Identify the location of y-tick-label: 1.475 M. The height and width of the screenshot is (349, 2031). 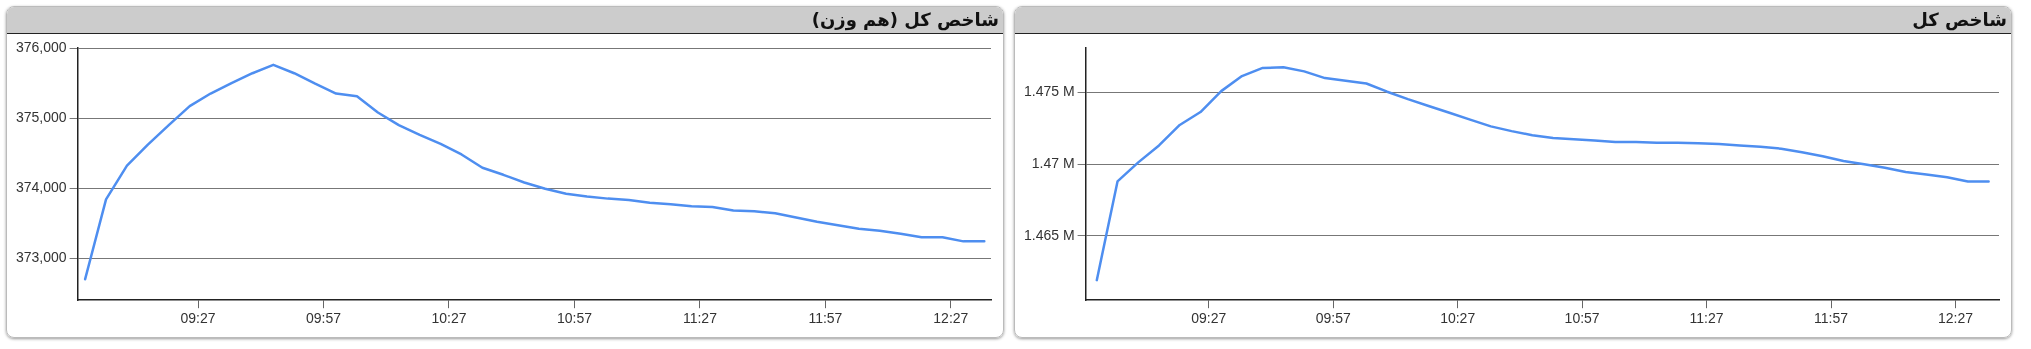
(1049, 91).